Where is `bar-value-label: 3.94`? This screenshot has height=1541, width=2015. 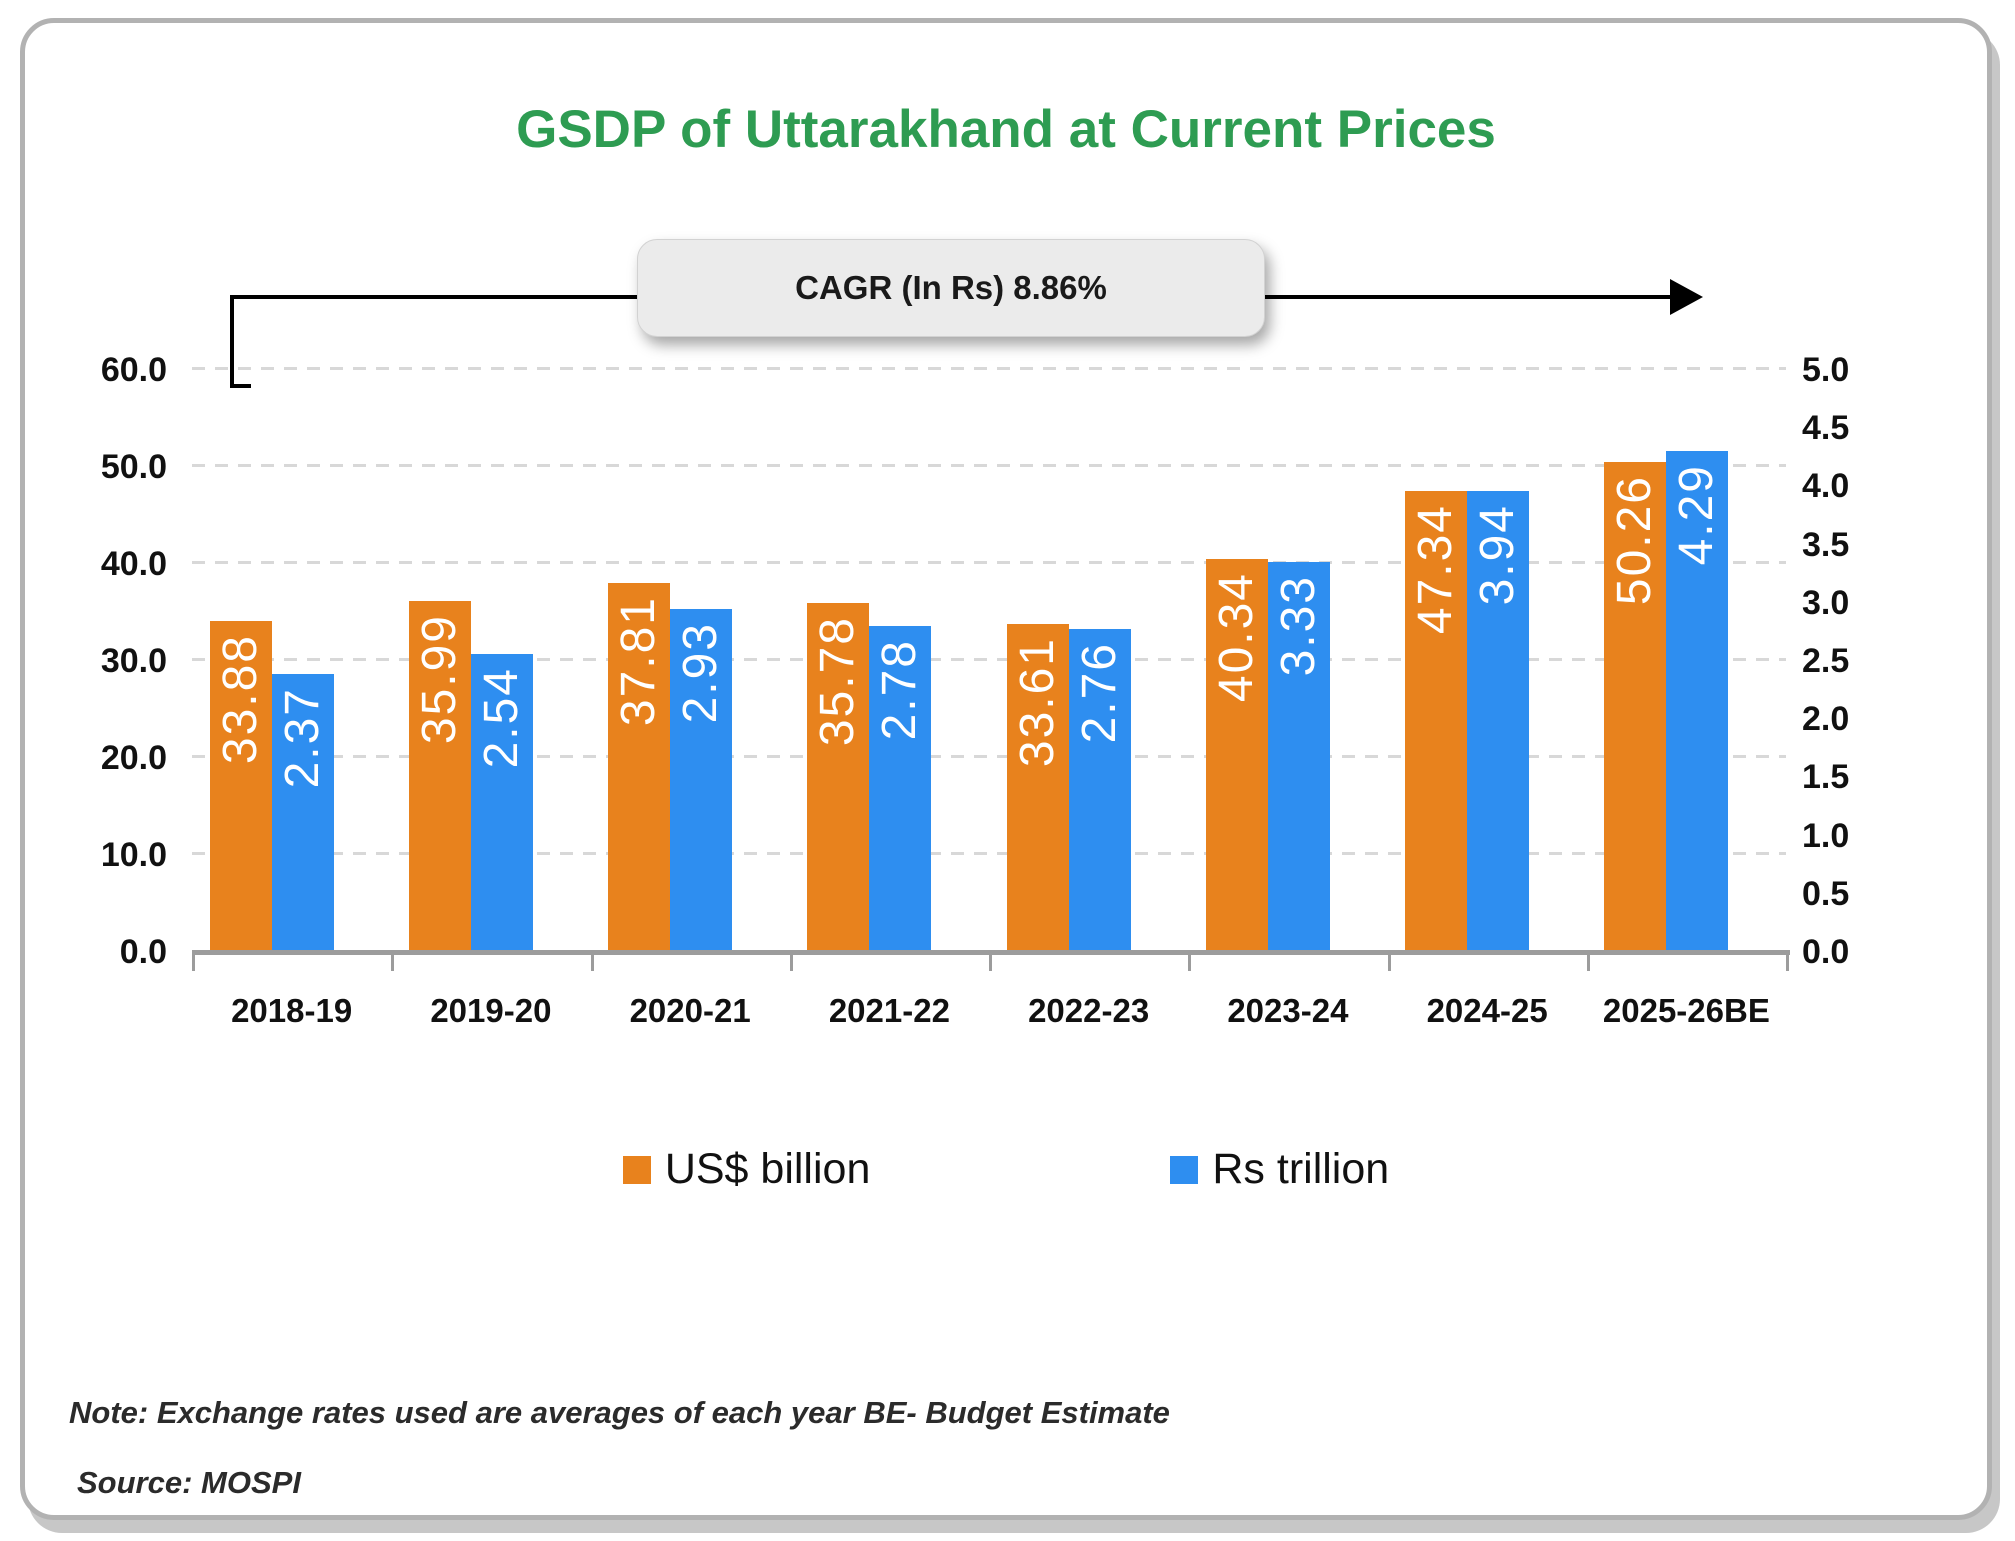
bar-value-label: 3.94 is located at coordinates (1498, 554).